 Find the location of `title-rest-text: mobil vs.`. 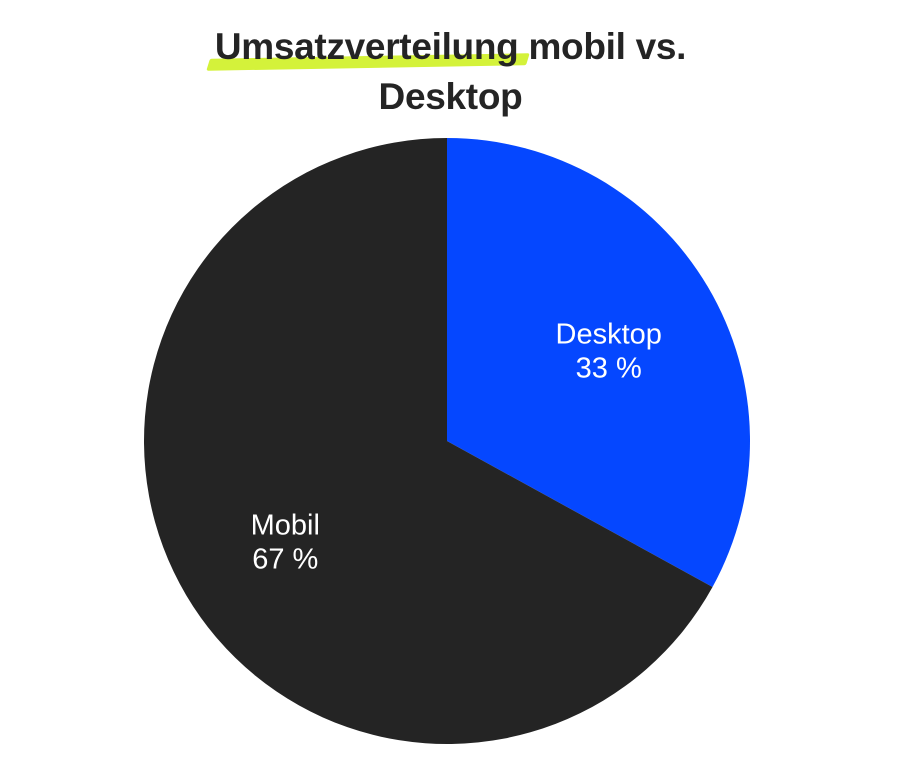

title-rest-text: mobil vs. is located at coordinates (607, 46).